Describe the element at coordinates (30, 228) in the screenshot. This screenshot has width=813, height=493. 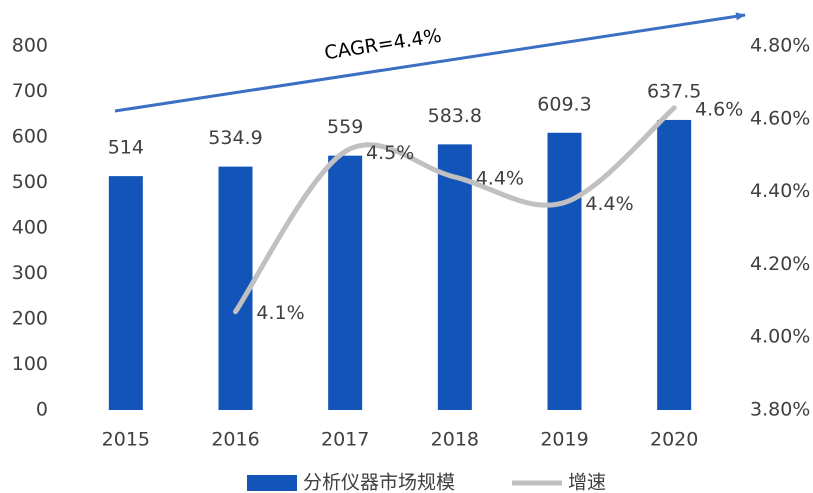
I see `y-tick-label: 400` at that location.